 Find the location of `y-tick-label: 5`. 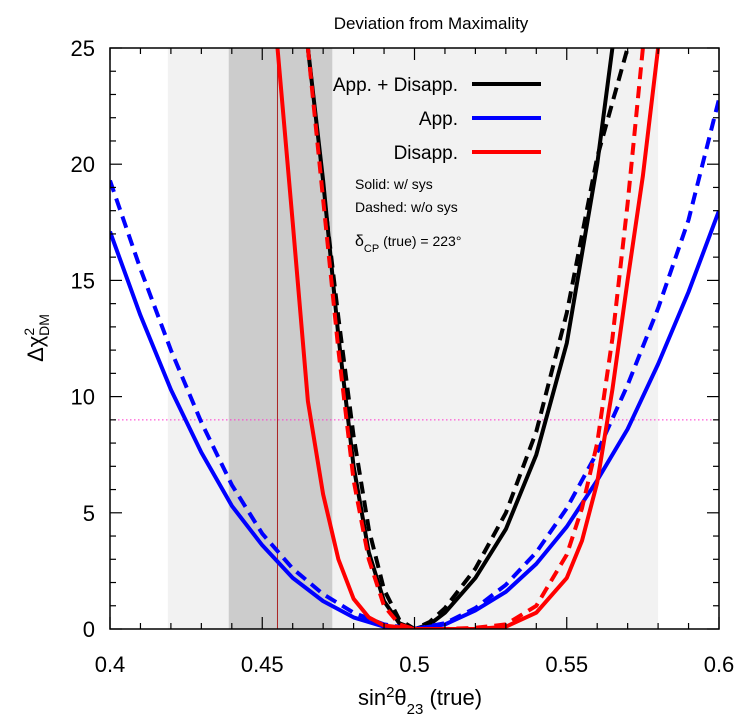

y-tick-label: 5 is located at coordinates (89, 513).